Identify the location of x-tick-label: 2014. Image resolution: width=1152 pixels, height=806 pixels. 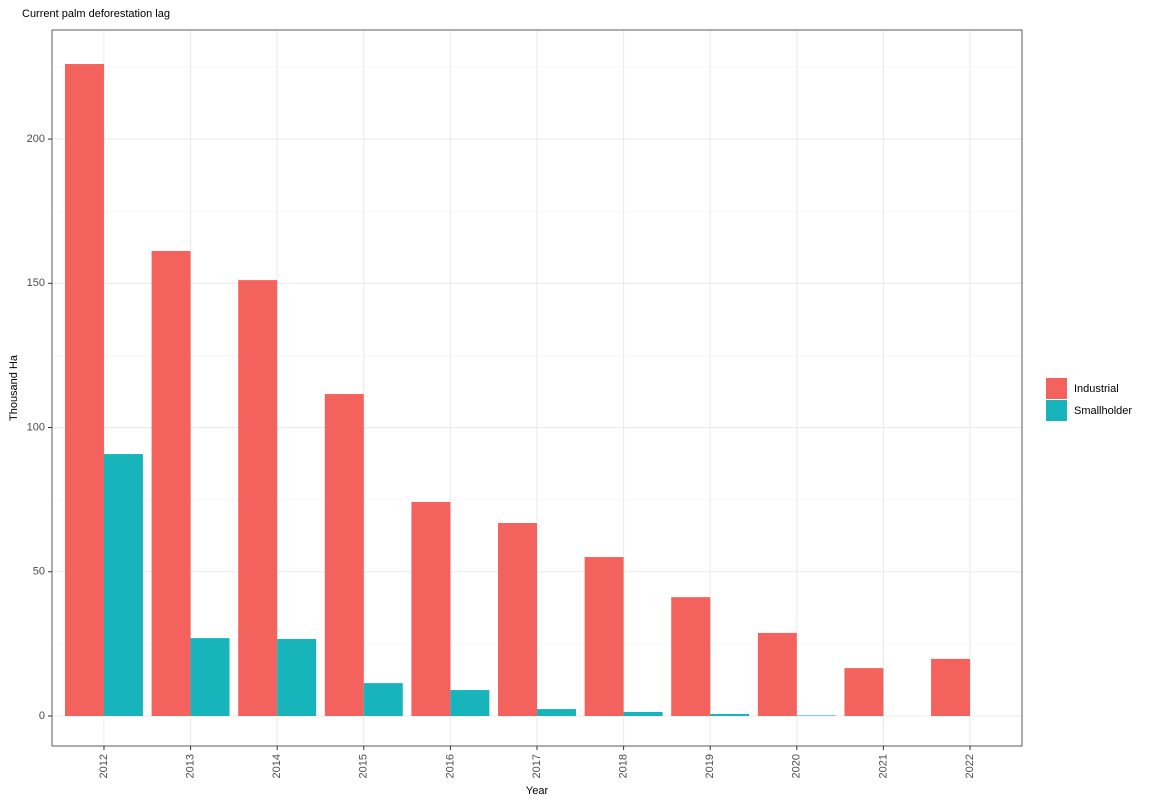
(277, 766).